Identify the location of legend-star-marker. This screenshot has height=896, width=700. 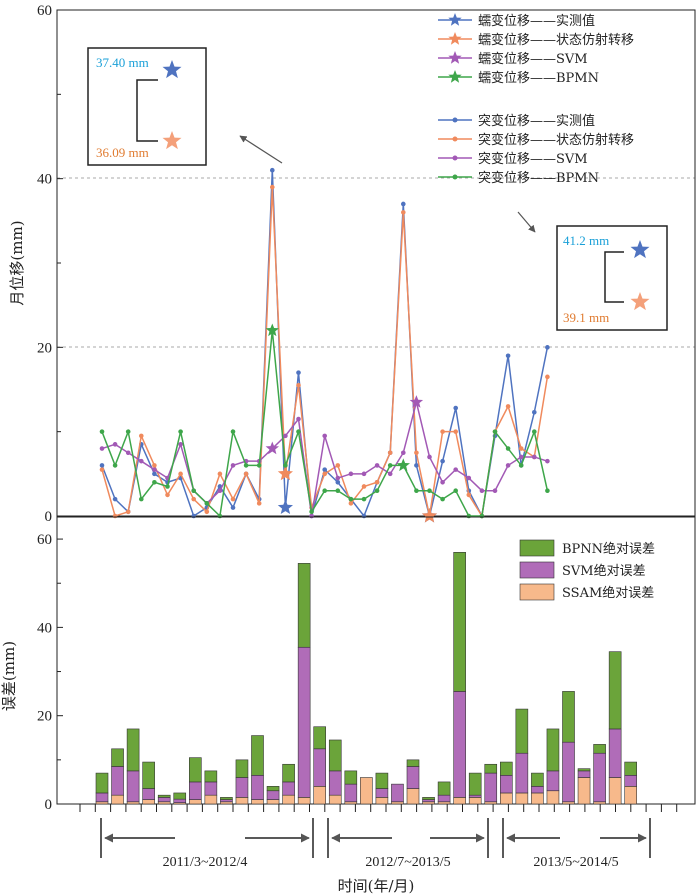
(455, 57).